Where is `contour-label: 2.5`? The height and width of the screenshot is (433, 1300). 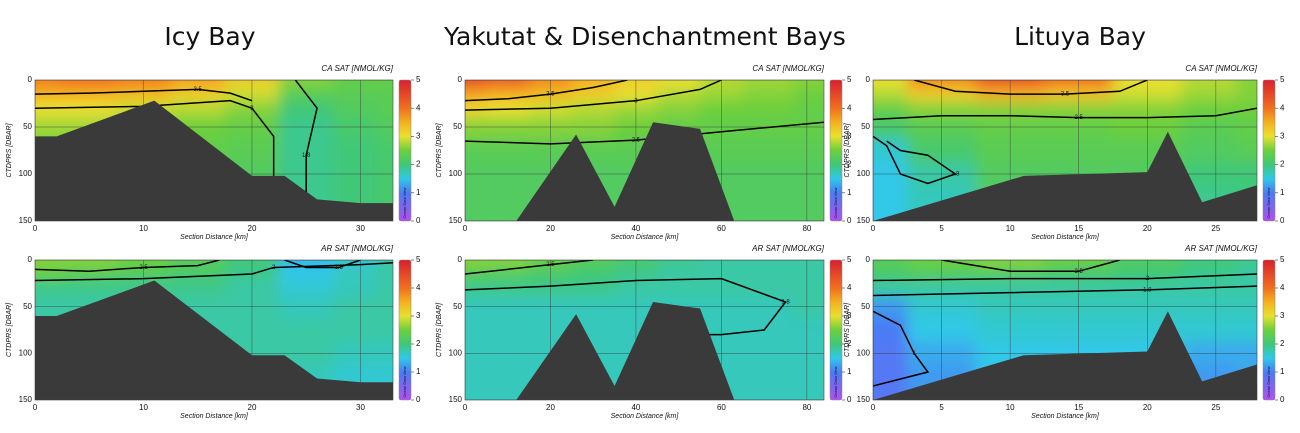 contour-label: 2.5 is located at coordinates (1079, 118).